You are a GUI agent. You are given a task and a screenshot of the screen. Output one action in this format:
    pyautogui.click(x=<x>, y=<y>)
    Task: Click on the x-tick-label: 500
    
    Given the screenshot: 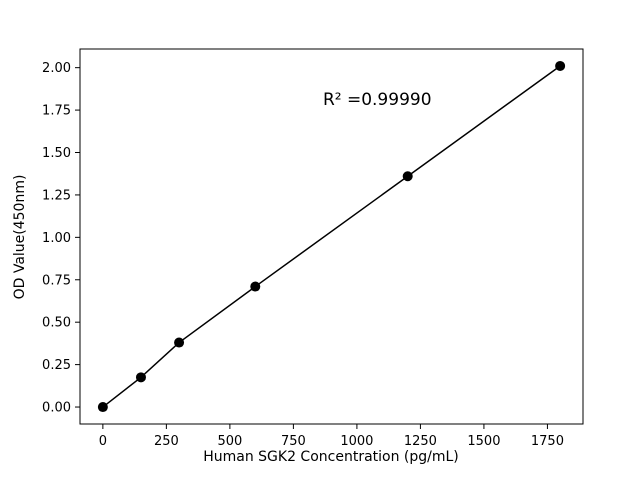 What is the action you would take?
    pyautogui.click(x=229, y=441)
    